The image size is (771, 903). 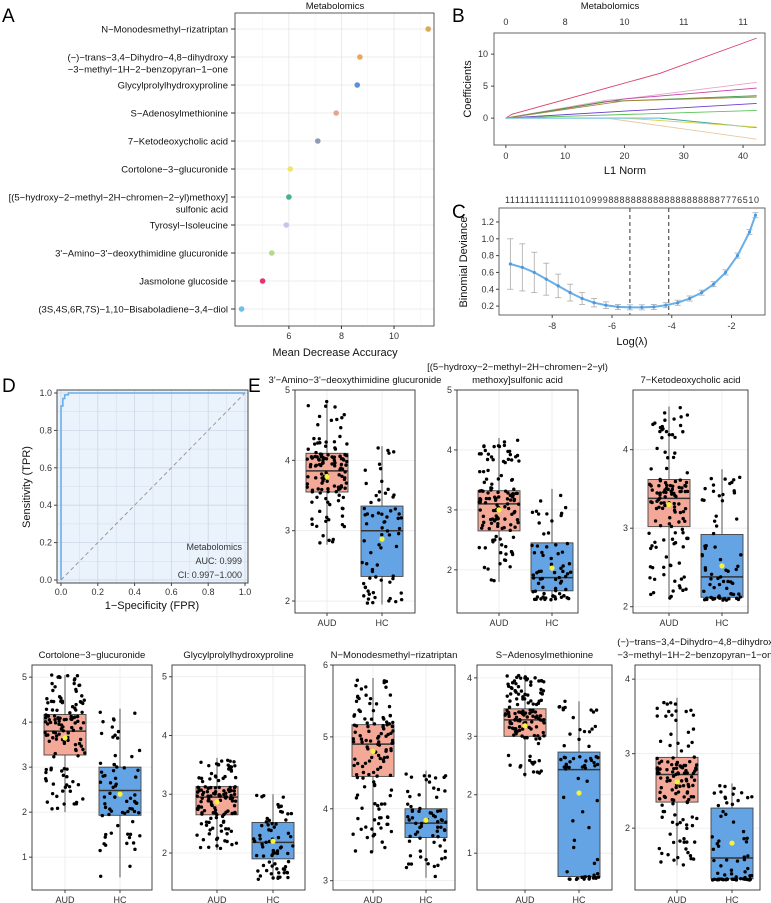 What do you see at coordinates (485, 86) in the screenshot?
I see `y-tick-label: 5` at bounding box center [485, 86].